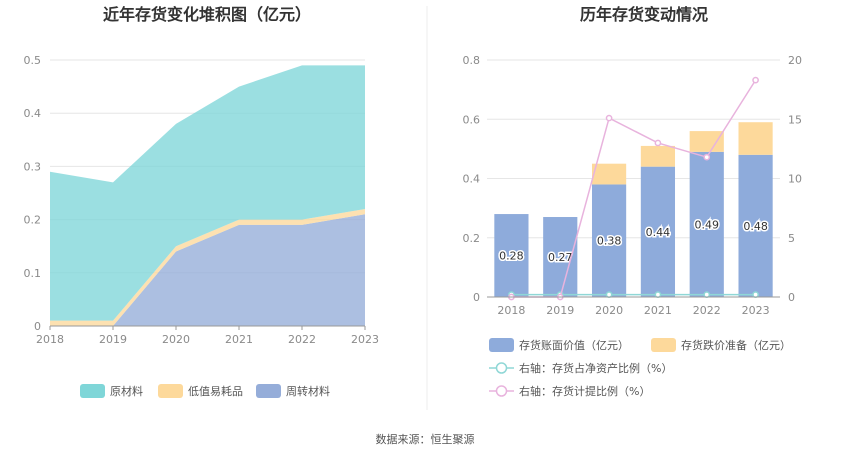 Image resolution: width=850 pixels, height=463 pixels. Describe the element at coordinates (425, 439) in the screenshot. I see `data-source-note: 数据来源：恒生聚源` at that location.